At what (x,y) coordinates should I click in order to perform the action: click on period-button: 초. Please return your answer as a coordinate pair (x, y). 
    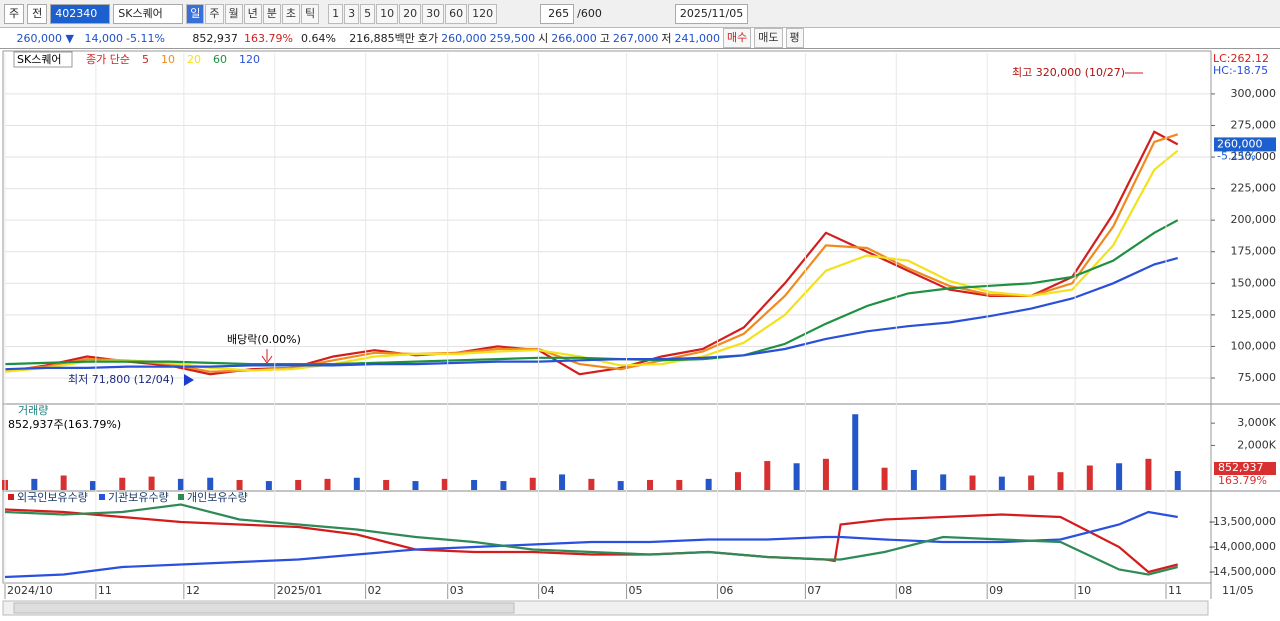
    Looking at the image, I should click on (290, 13).